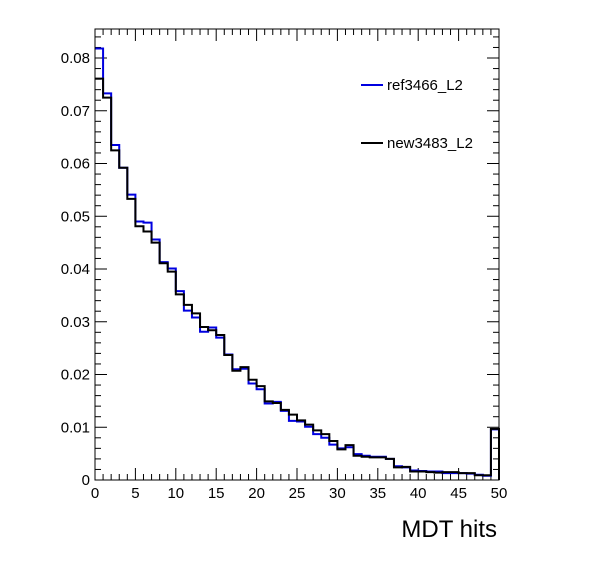  Describe the element at coordinates (256, 493) in the screenshot. I see `x-tick-label: 20` at that location.